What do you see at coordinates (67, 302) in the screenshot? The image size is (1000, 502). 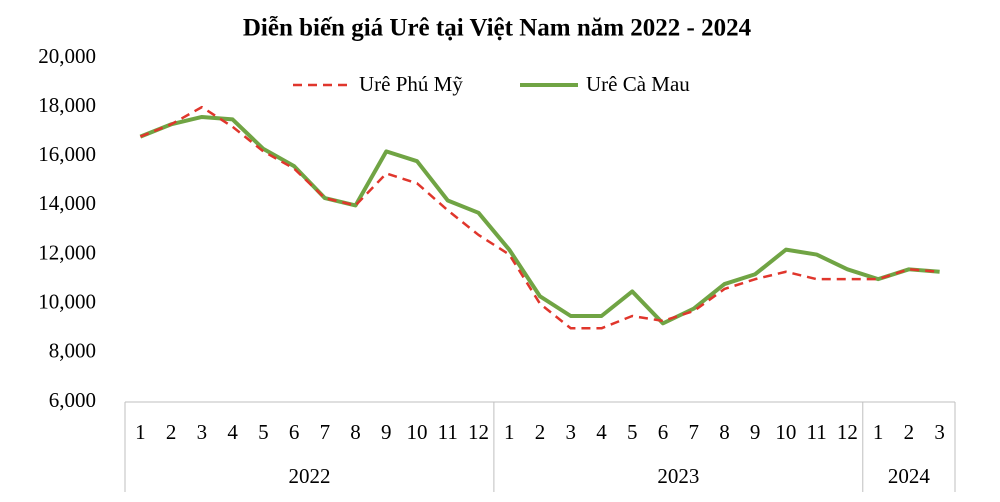 I see `y-tick-label: 10,000` at bounding box center [67, 302].